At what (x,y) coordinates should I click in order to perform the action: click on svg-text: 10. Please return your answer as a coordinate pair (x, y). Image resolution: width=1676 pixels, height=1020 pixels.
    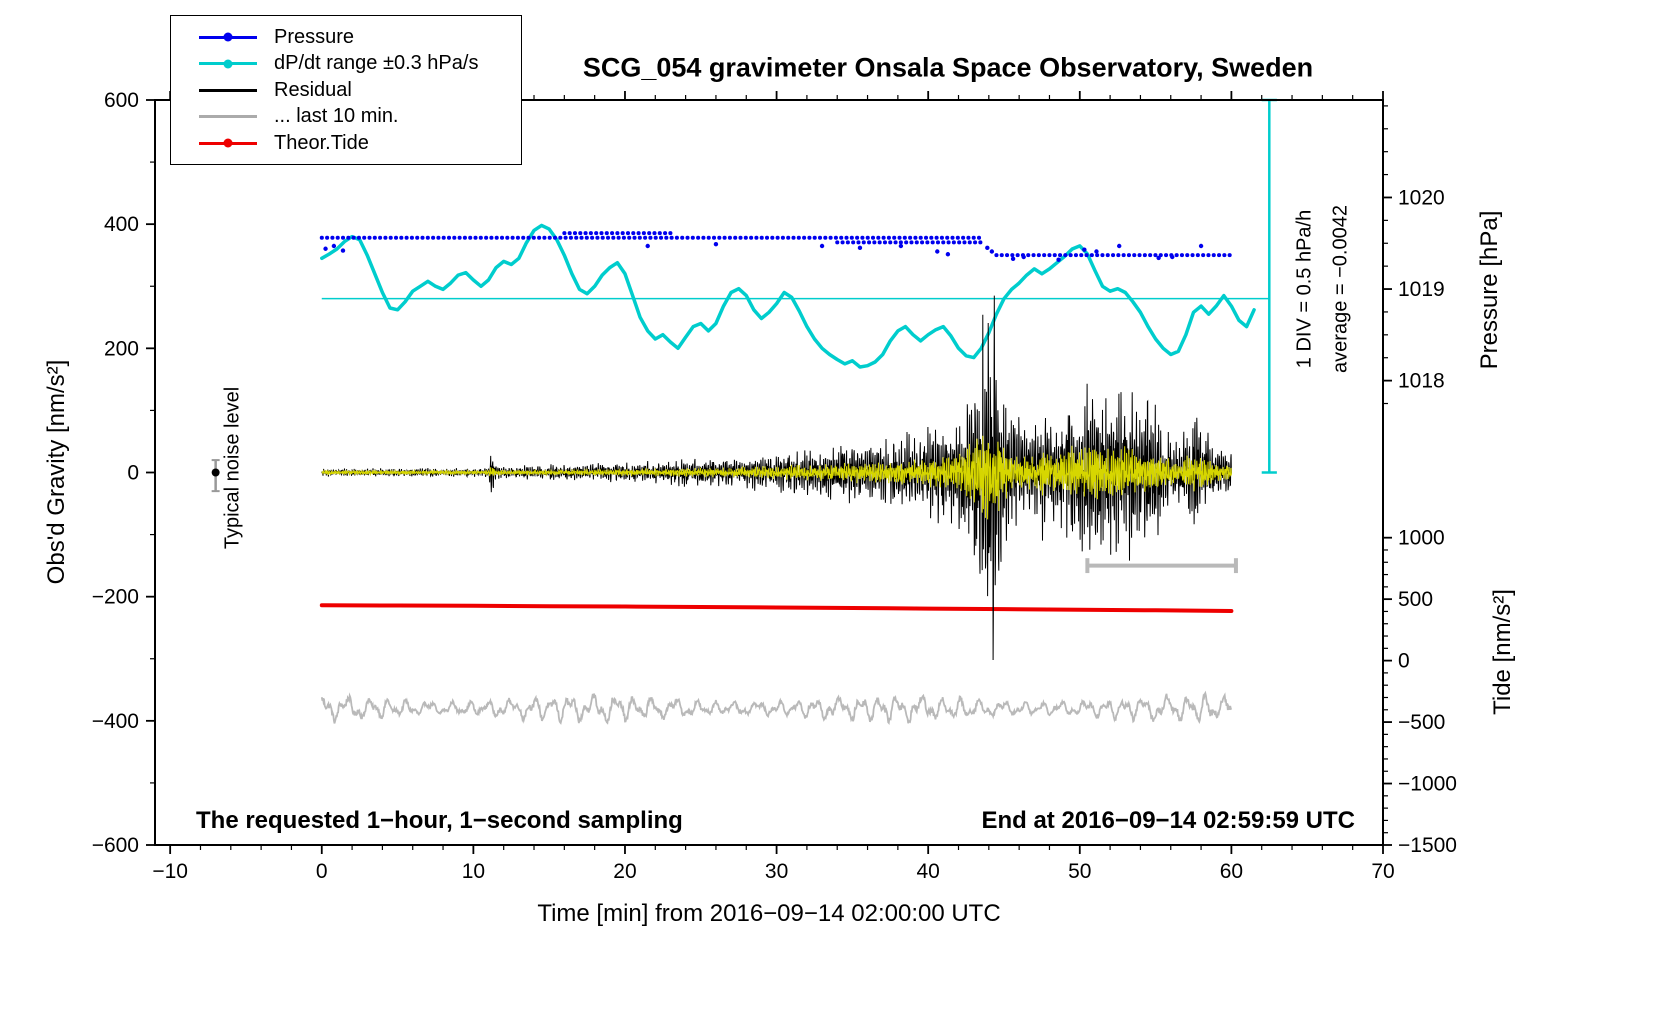
    Looking at the image, I should click on (473, 871).